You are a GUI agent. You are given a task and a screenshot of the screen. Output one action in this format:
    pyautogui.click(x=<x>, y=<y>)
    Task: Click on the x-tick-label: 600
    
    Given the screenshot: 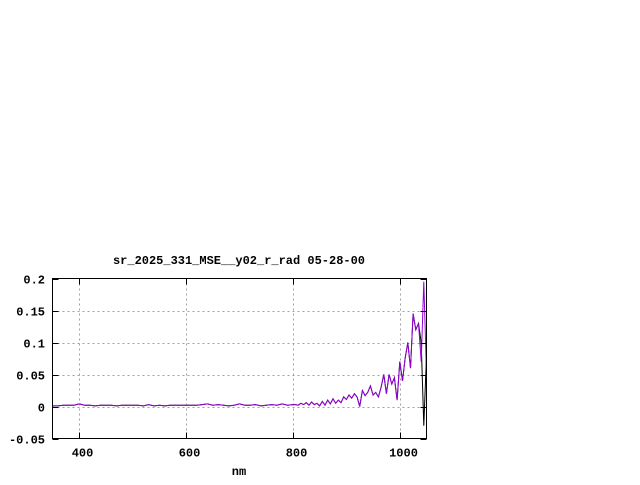 What is the action you would take?
    pyautogui.click(x=190, y=454)
    